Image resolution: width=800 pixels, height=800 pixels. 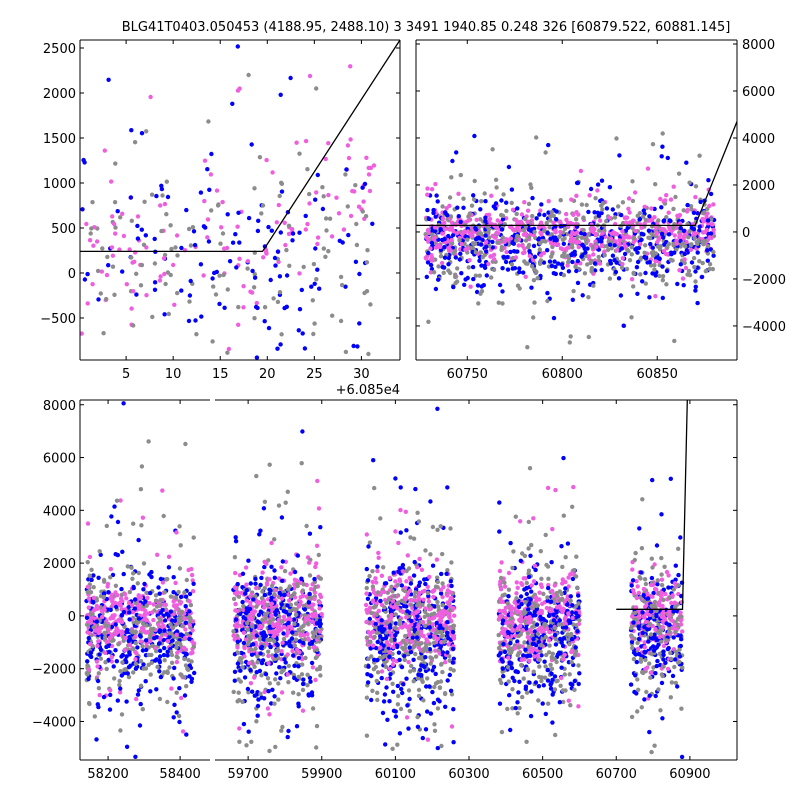 I want to click on y-tick-label: 1000, so click(x=59, y=184).